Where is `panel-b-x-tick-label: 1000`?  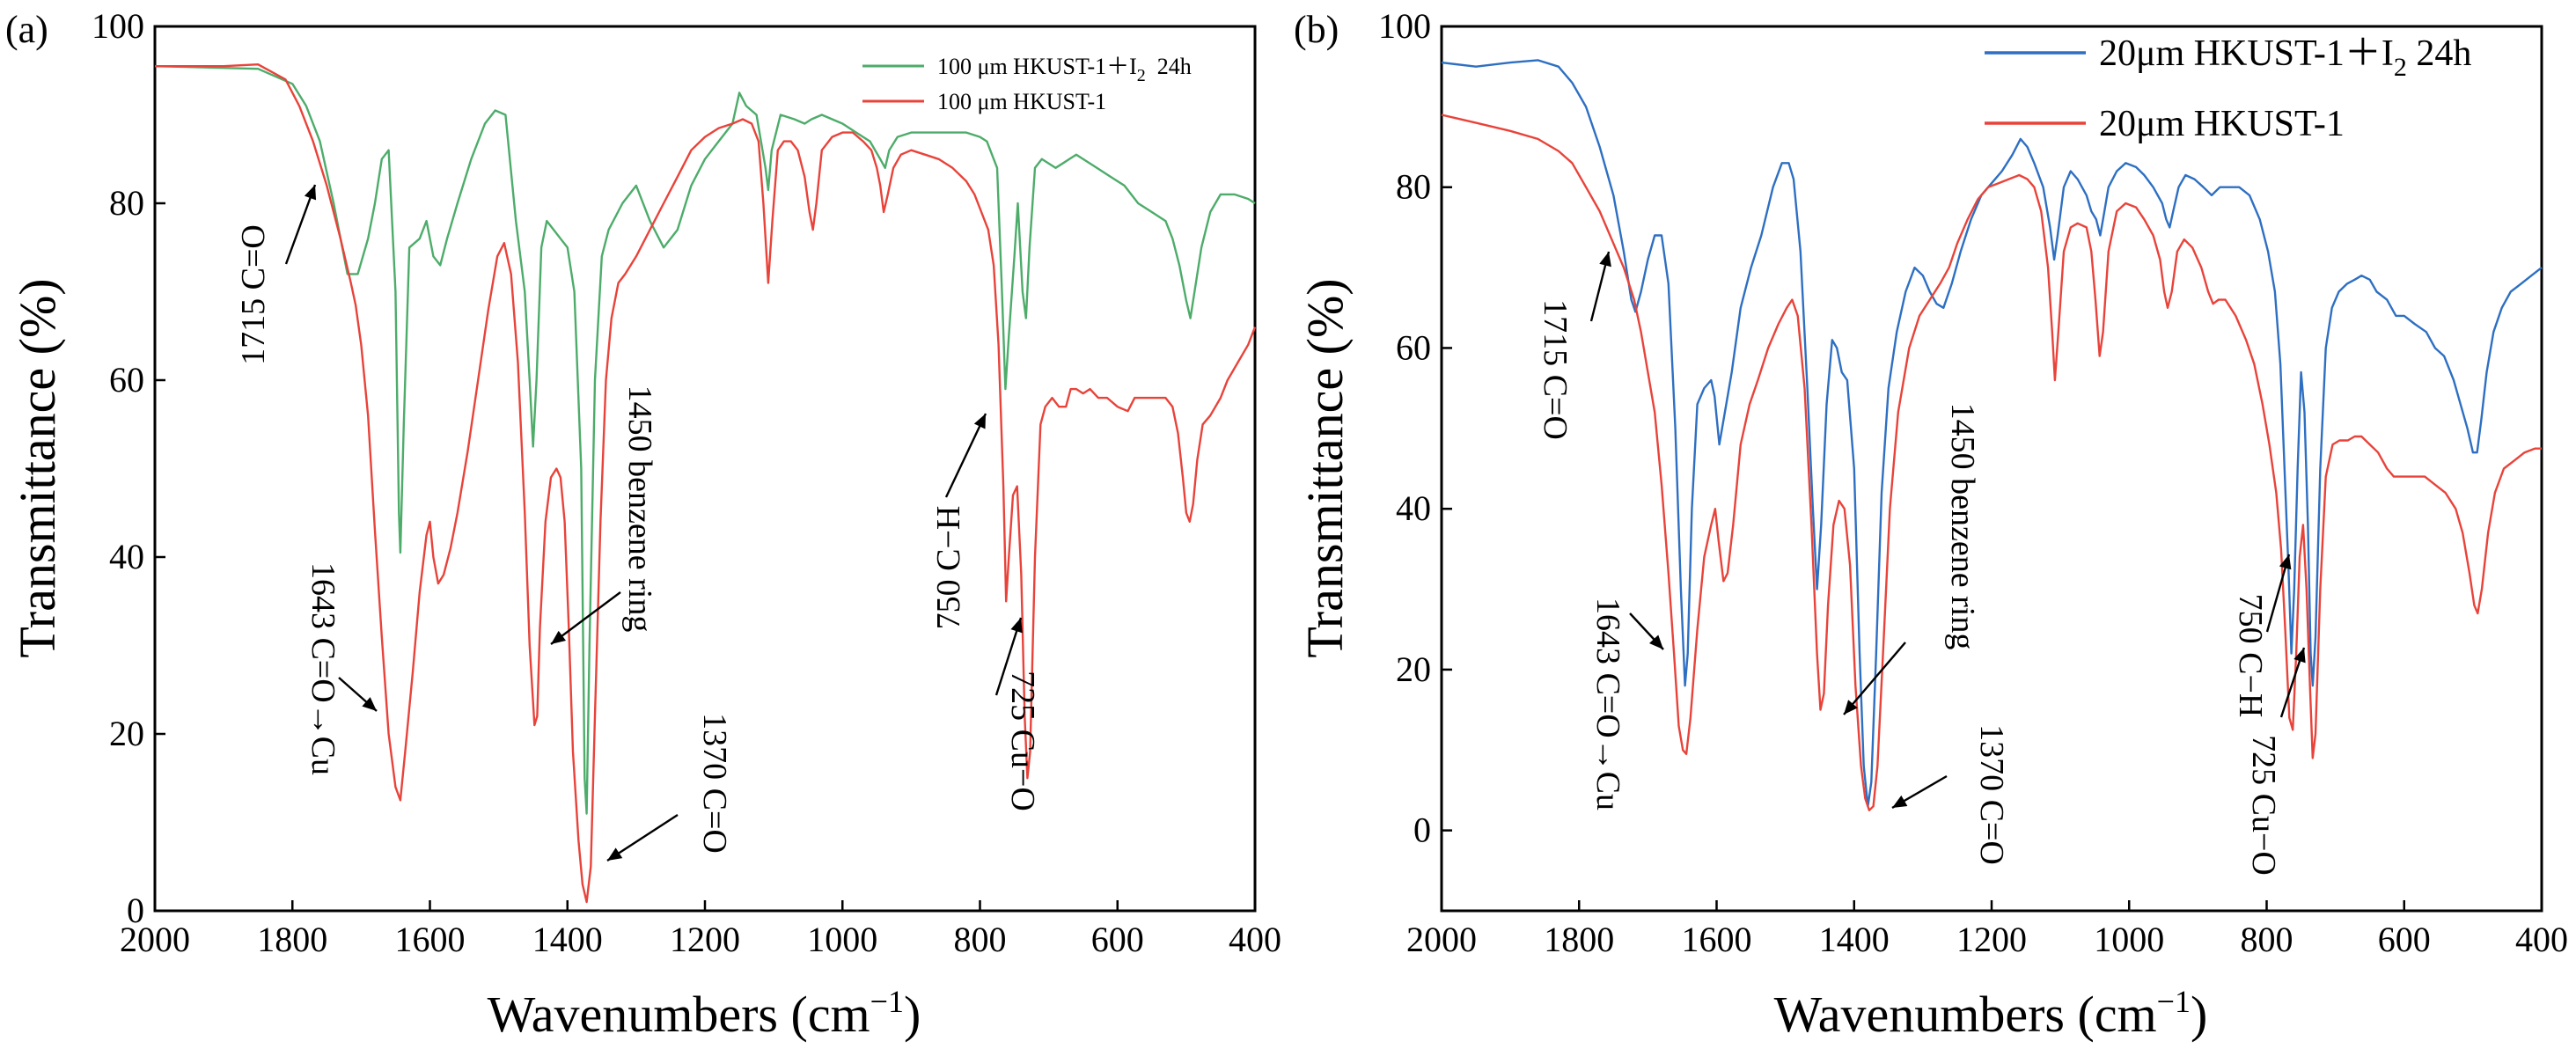
panel-b-x-tick-label: 1000 is located at coordinates (2129, 940).